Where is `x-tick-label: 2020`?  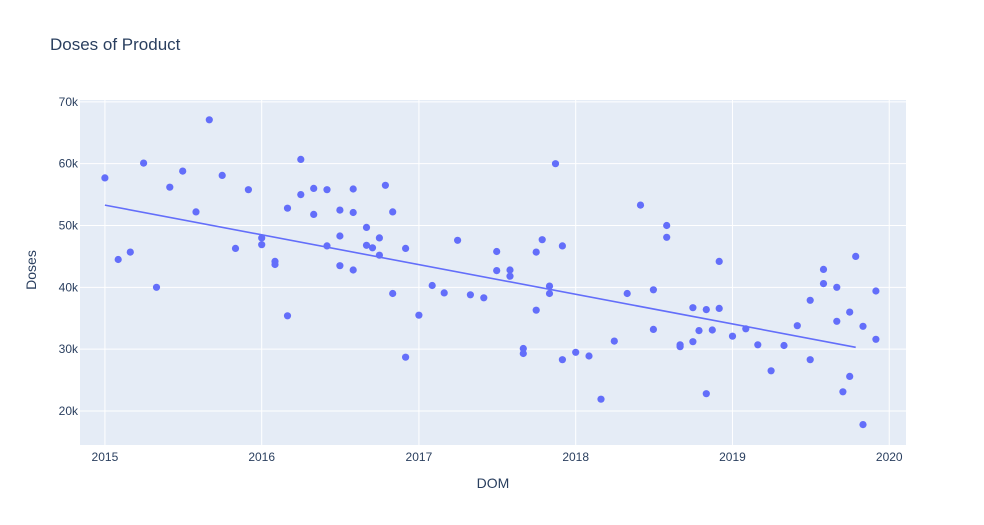 x-tick-label: 2020 is located at coordinates (889, 457).